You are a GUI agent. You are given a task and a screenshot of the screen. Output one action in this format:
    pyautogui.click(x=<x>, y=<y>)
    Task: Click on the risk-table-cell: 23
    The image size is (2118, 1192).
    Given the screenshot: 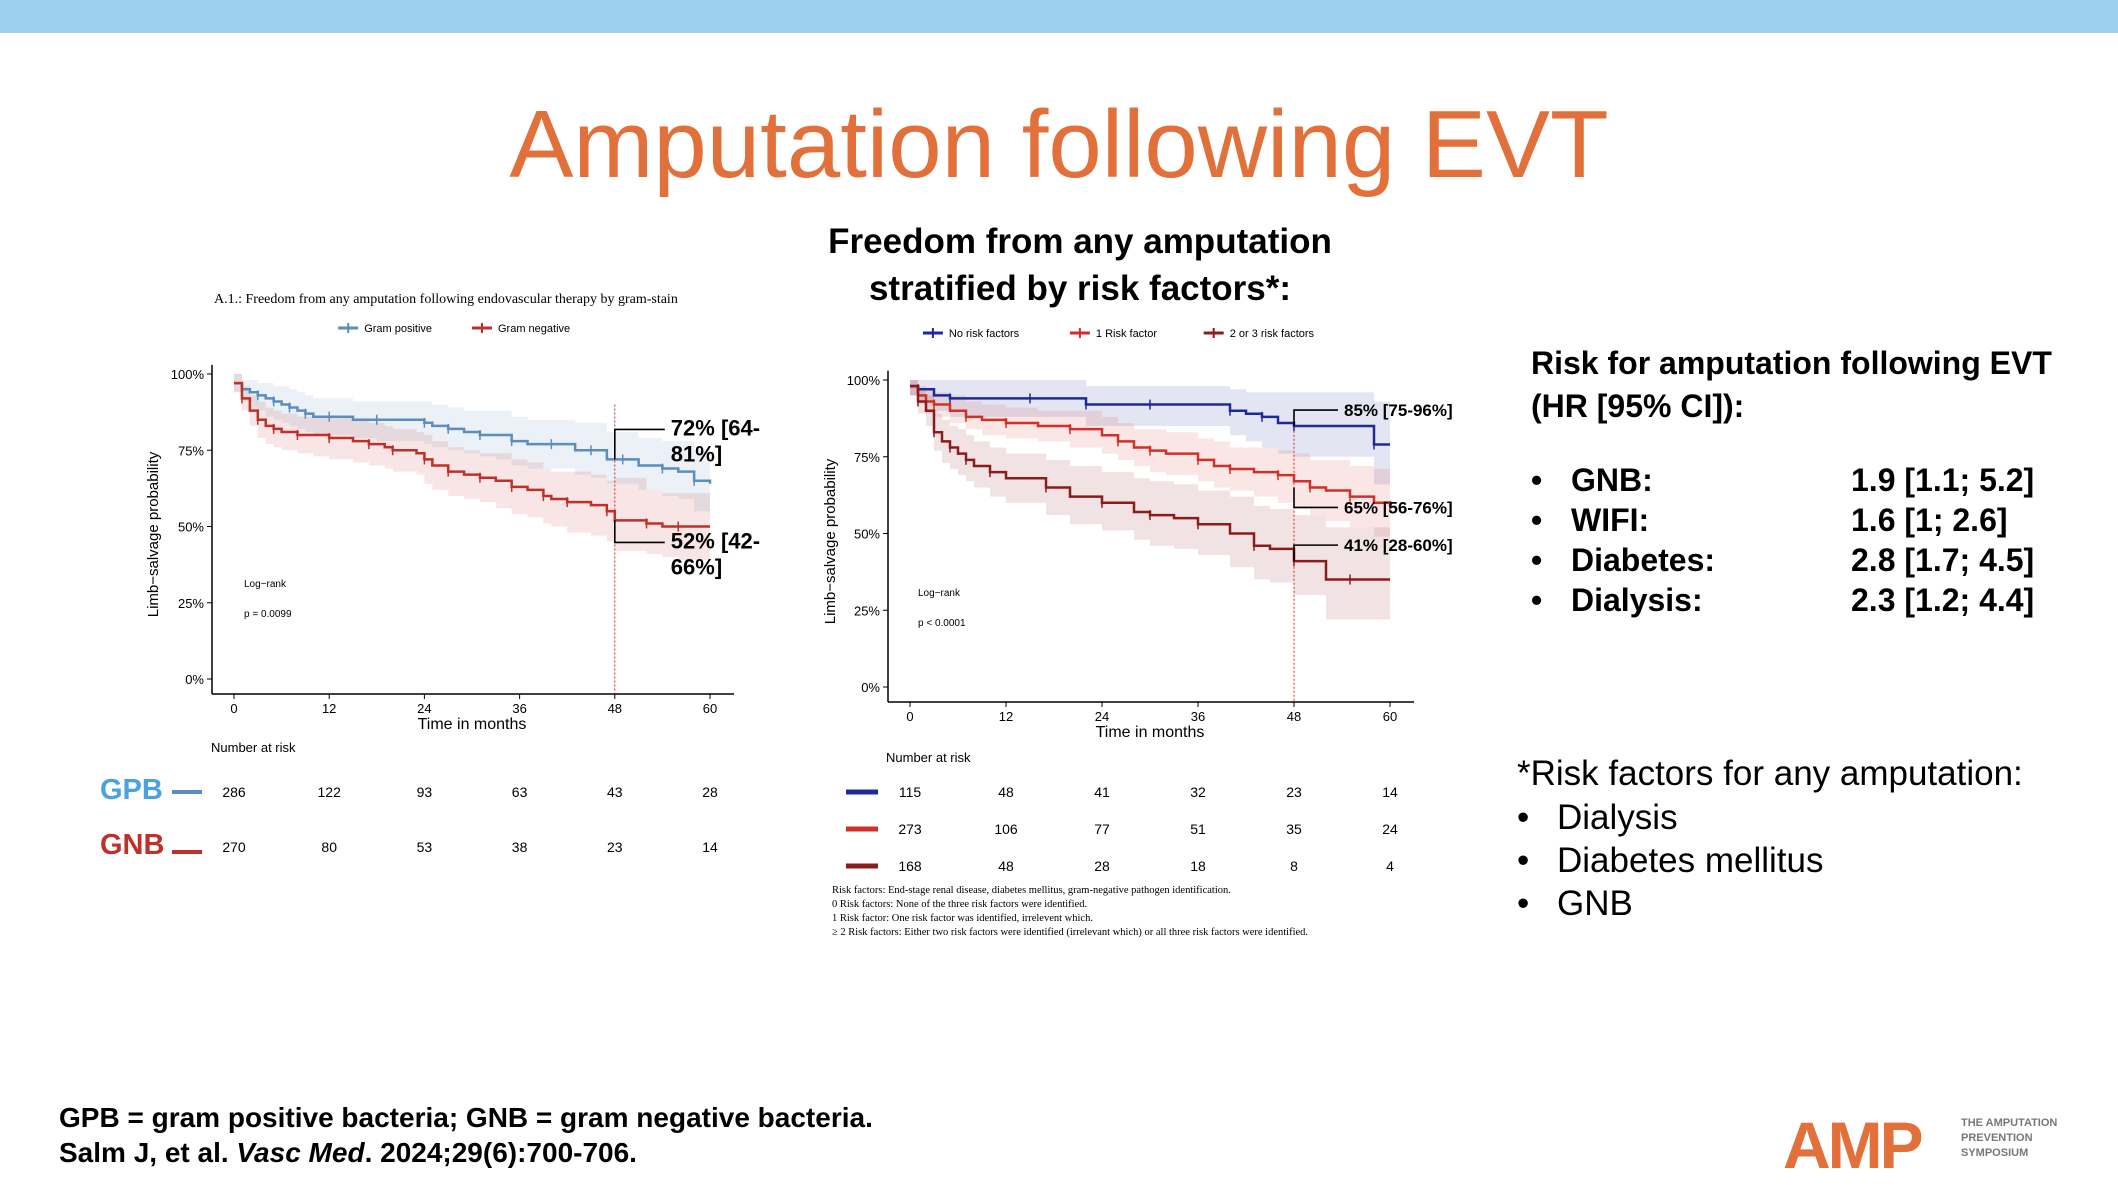 What is the action you would take?
    pyautogui.click(x=1294, y=792)
    